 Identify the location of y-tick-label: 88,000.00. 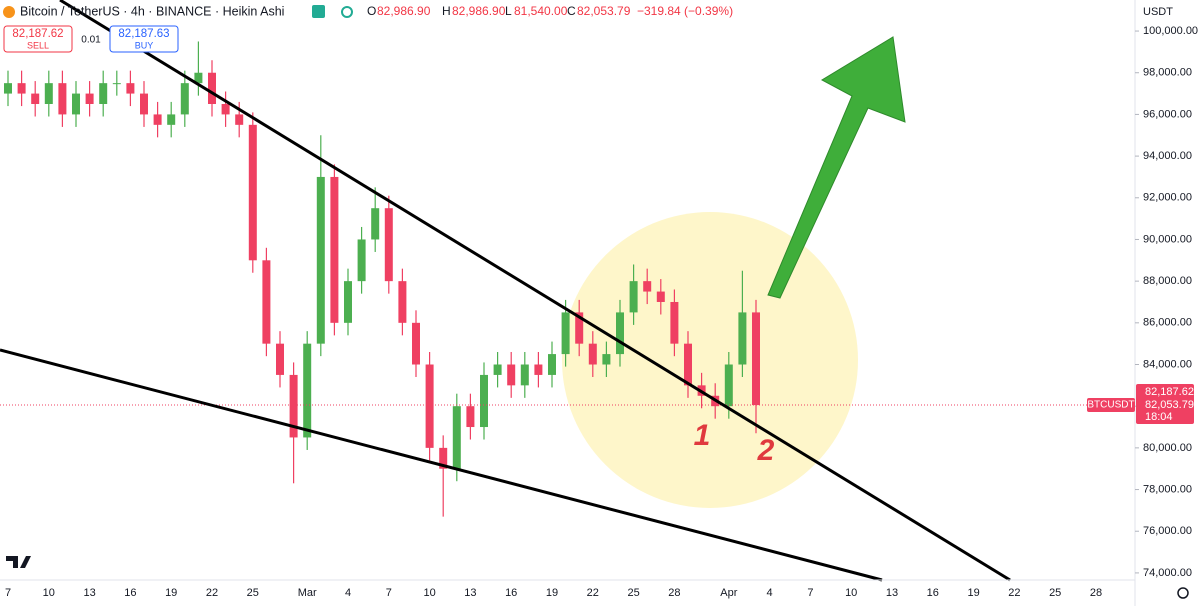
(1167, 281).